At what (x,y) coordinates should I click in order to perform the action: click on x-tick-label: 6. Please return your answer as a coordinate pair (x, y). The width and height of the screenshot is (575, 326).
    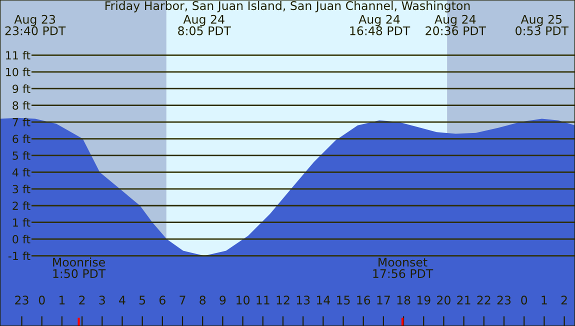
    Looking at the image, I should click on (162, 300).